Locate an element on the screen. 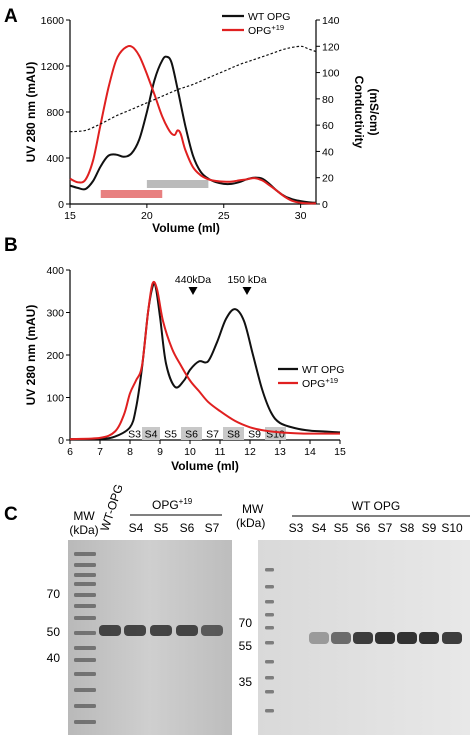 The width and height of the screenshot is (474, 737). chart-a-y-tick-label: 1600 is located at coordinates (53, 21).